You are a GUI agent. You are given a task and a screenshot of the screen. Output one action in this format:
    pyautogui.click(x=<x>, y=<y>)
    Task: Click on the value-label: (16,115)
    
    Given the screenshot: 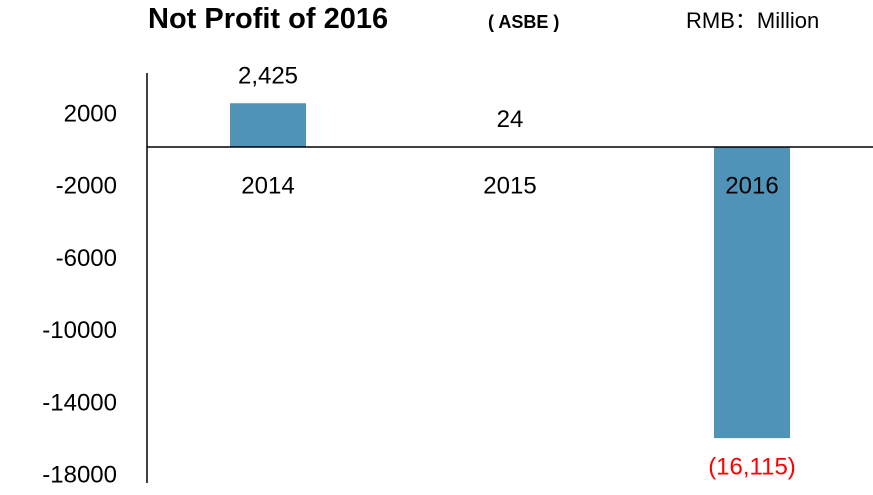 What is the action you would take?
    pyautogui.click(x=752, y=466)
    